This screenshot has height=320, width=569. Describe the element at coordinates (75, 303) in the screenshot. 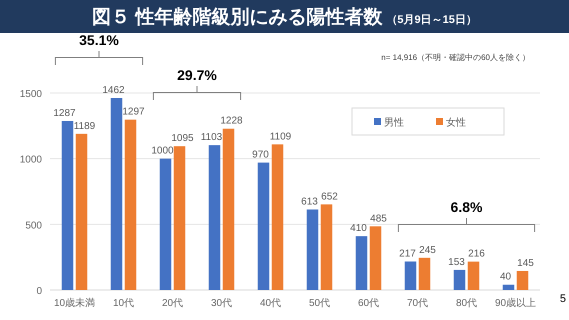

I see `x-tick-label: 10歳未満` at that location.